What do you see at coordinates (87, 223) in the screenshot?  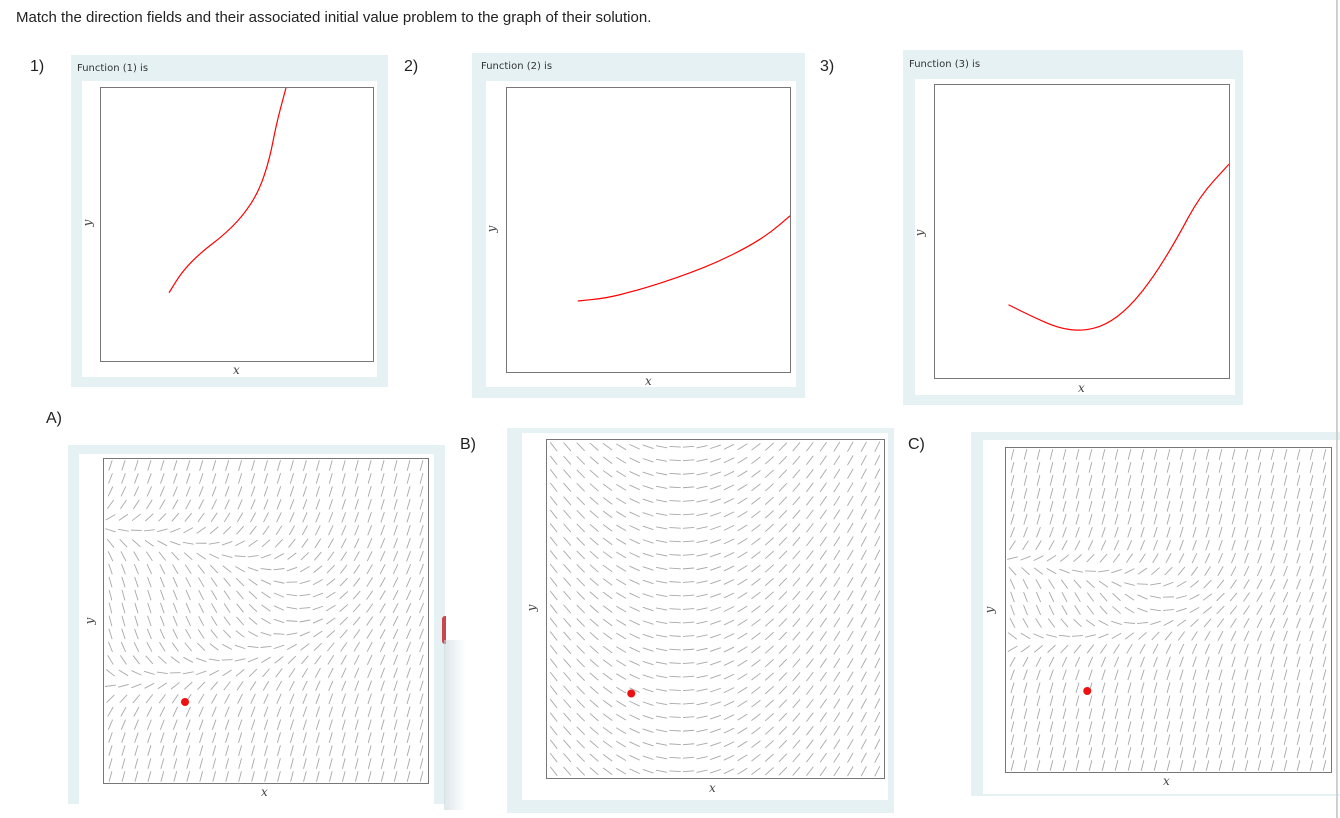 I see `function-1-ylabel: y` at bounding box center [87, 223].